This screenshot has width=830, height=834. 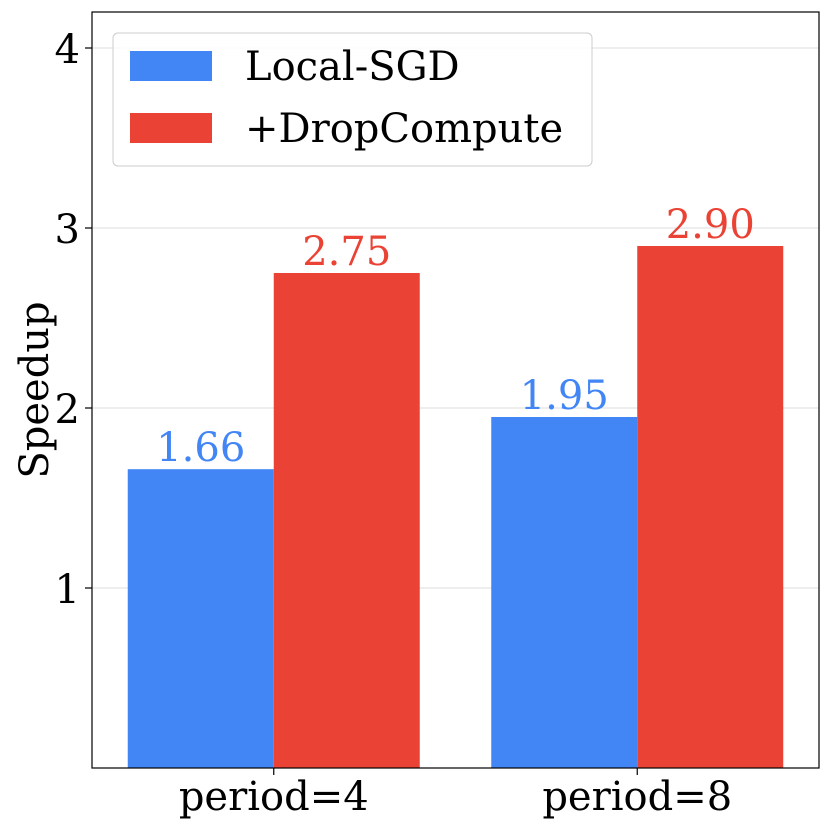 I want to click on legend-label-dropcompute: +DropCompute, so click(x=404, y=129).